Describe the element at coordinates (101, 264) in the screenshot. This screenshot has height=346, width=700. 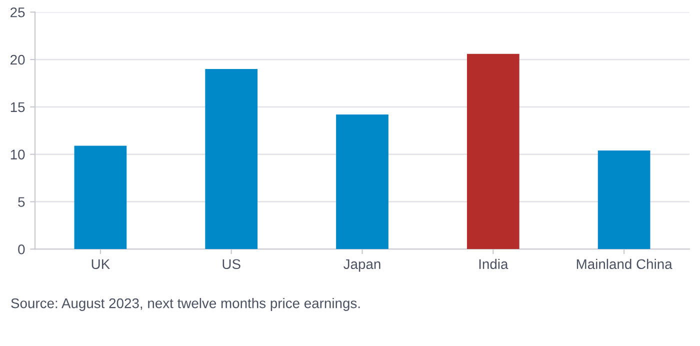
I see `x-tick-label: UK` at that location.